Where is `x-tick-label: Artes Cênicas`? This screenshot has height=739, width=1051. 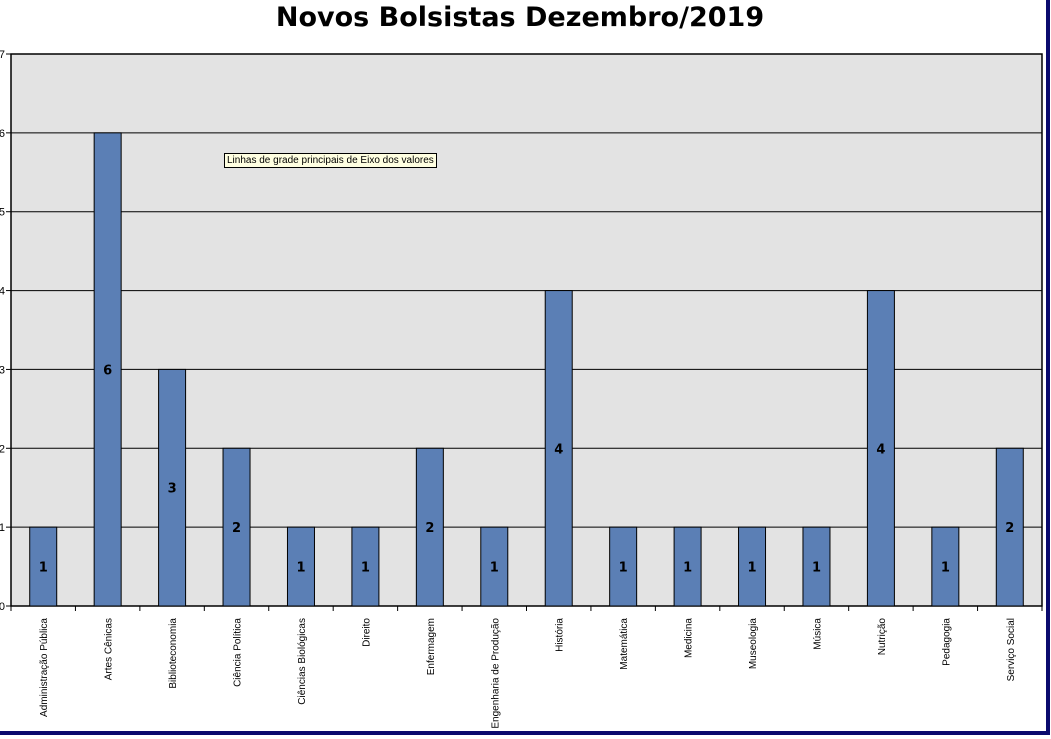 x-tick-label: Artes Cênicas is located at coordinates (109, 649).